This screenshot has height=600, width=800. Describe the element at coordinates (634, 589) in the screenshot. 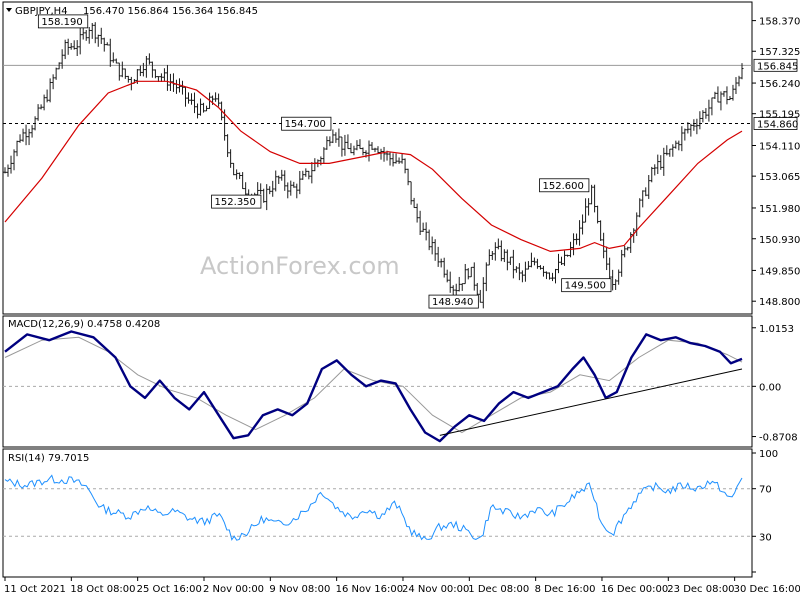

I see `time-tick-label: 16 Dec 00:00` at that location.